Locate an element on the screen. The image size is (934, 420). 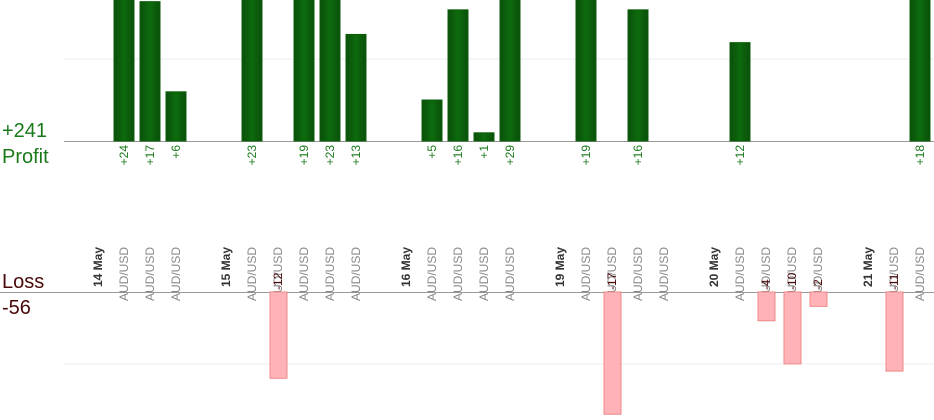
value-label: -10 is located at coordinates (792, 281).